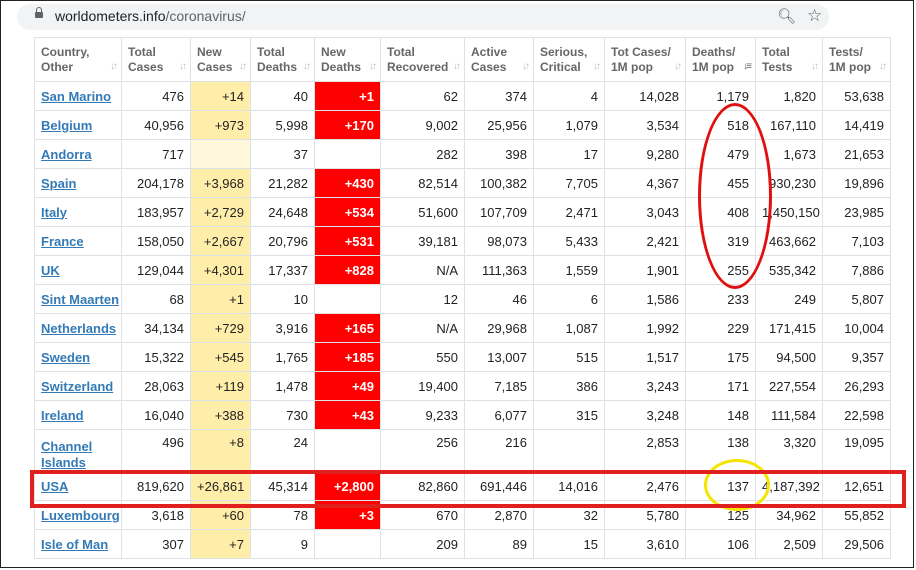 The image size is (916, 570). I want to click on data-cell: 9,280, so click(645, 154).